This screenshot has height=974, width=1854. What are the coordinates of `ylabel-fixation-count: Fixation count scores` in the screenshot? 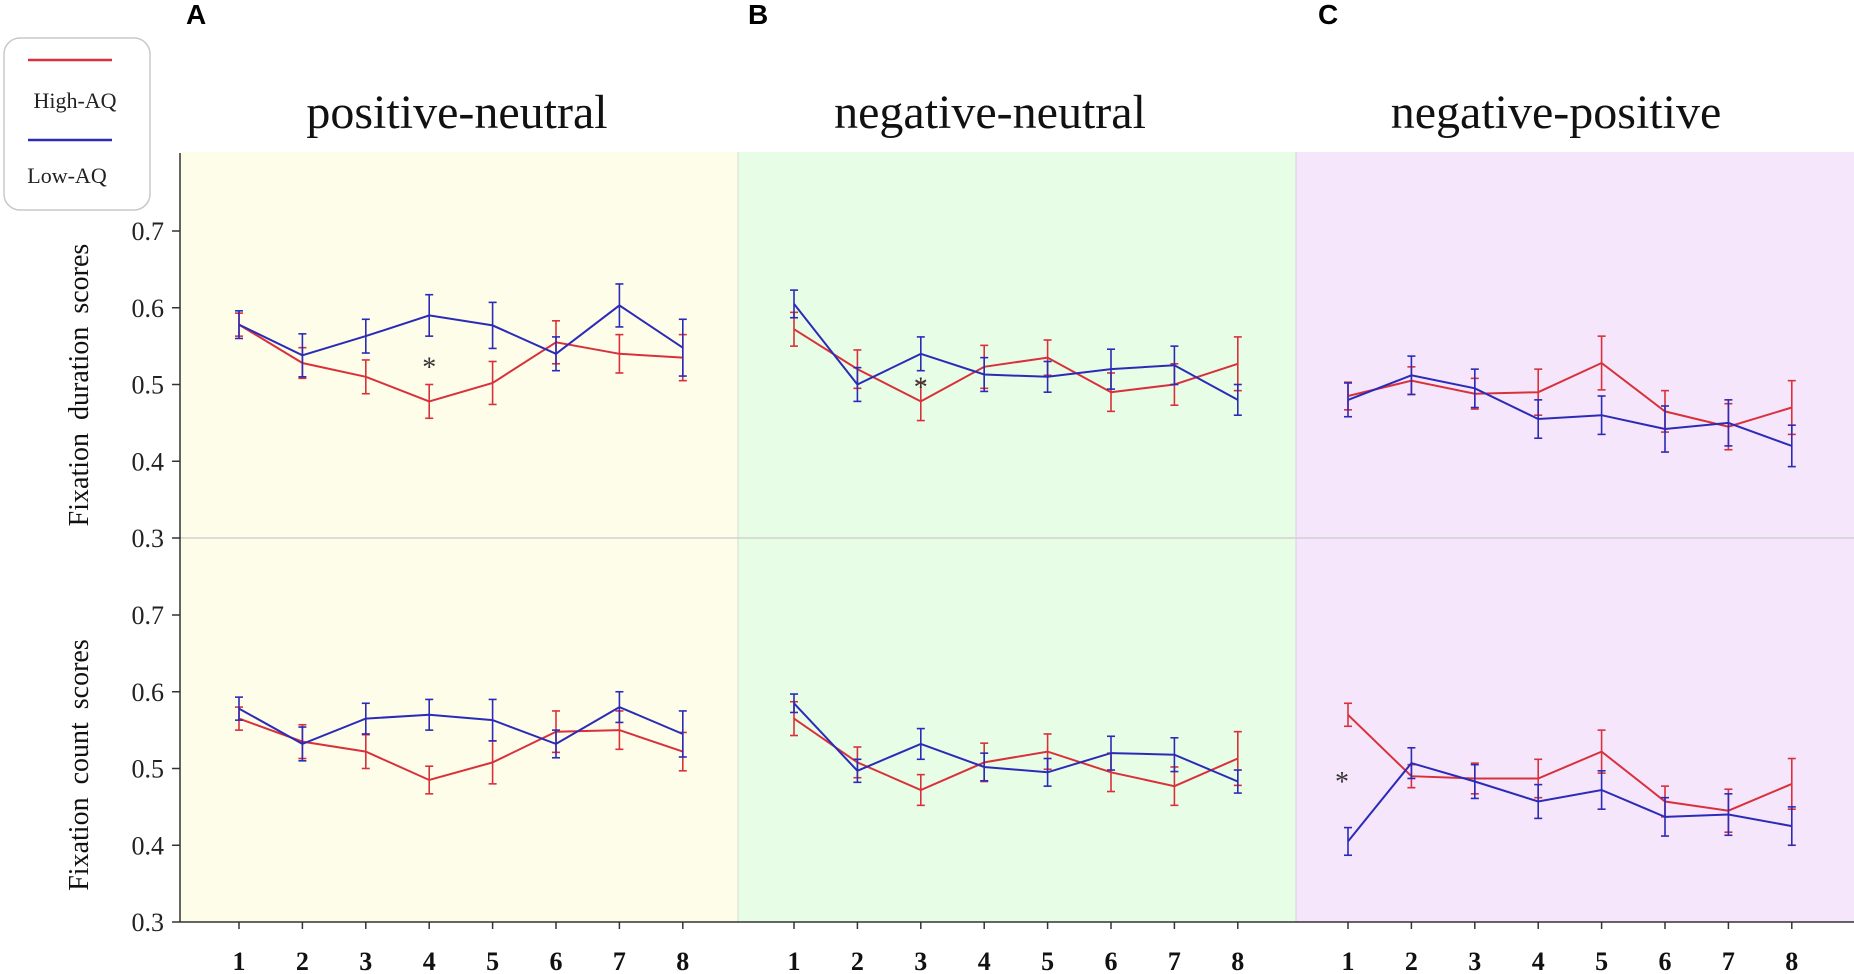 It's located at (79, 765).